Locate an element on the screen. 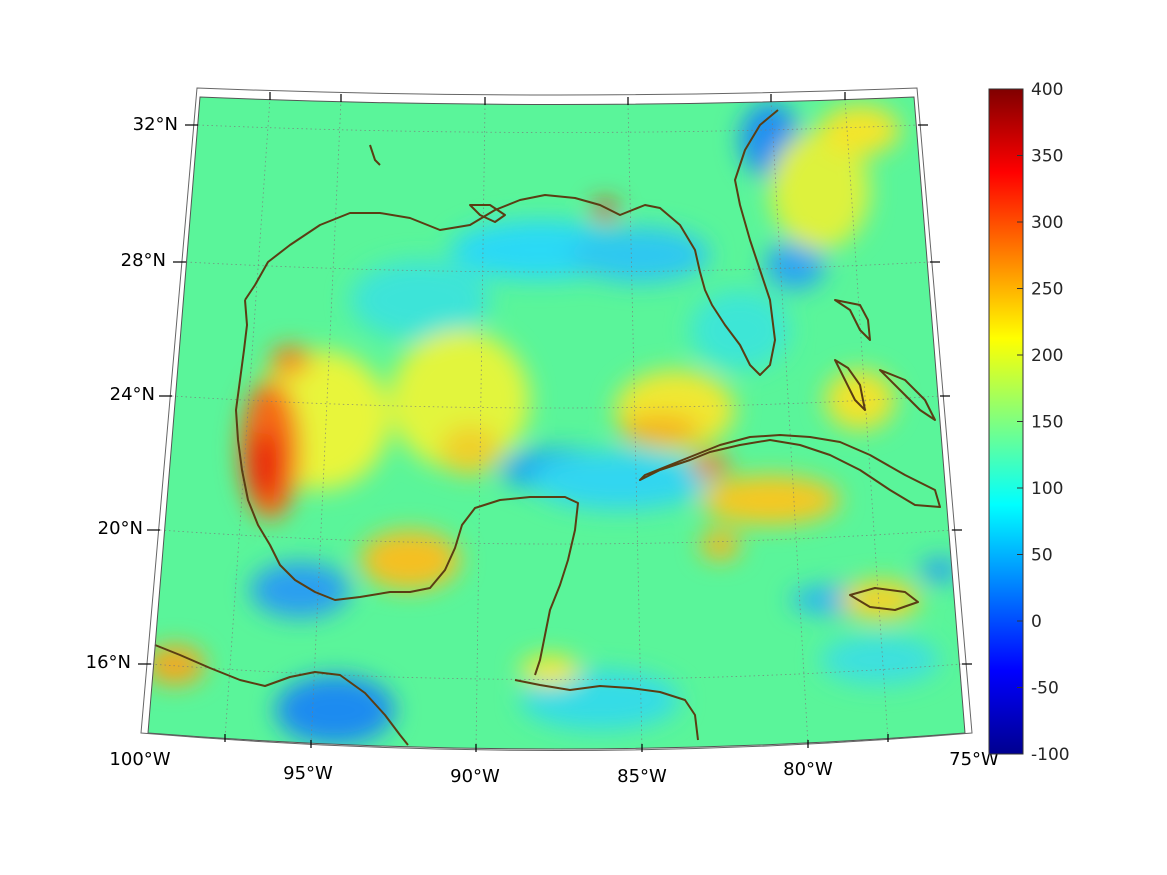  lon-labels: 100°W 95°W 90°W 85°W 80°W 75°W is located at coordinates (554, 768).